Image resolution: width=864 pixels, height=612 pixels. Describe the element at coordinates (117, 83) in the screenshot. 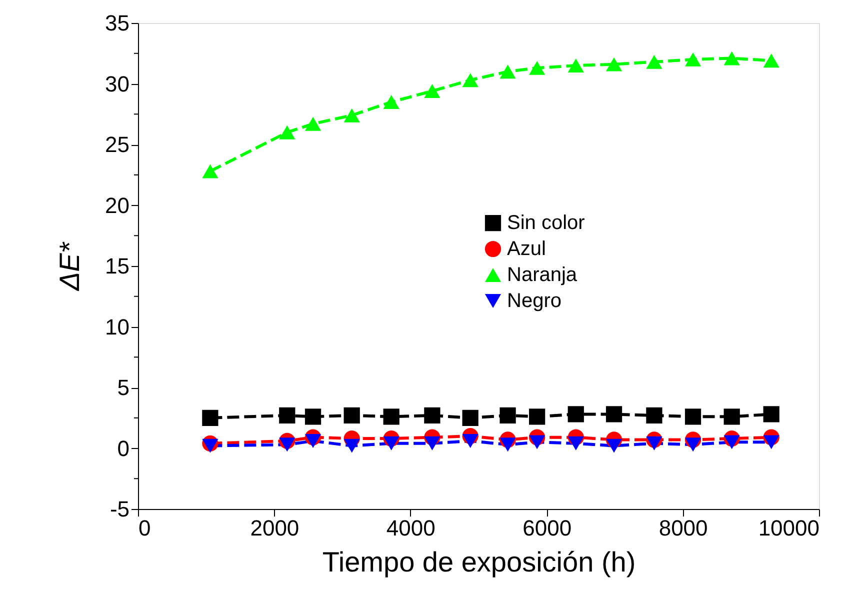

I see `y-tick-label: 30` at that location.